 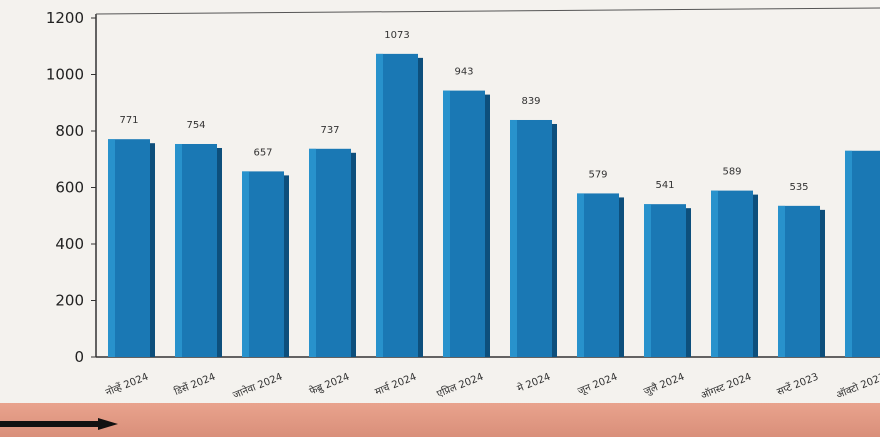 What do you see at coordinates (69, 301) in the screenshot?
I see `y-tick-label: 200` at bounding box center [69, 301].